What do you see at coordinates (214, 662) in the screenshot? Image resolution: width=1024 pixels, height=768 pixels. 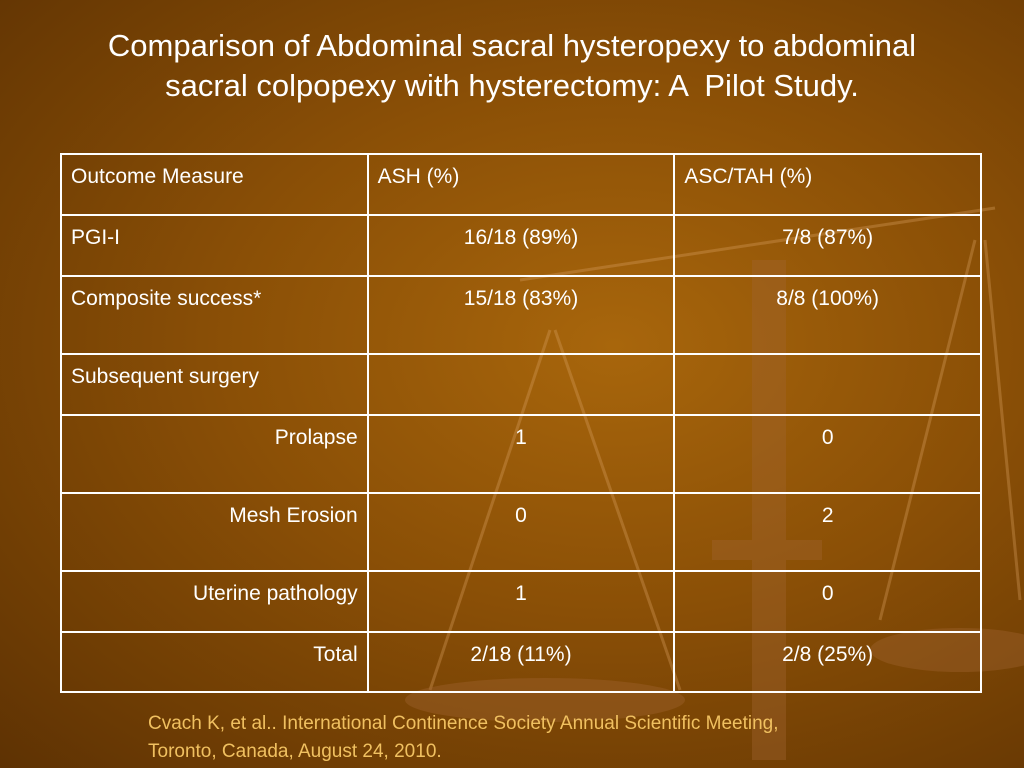 I see `table-cell: Total` at bounding box center [214, 662].